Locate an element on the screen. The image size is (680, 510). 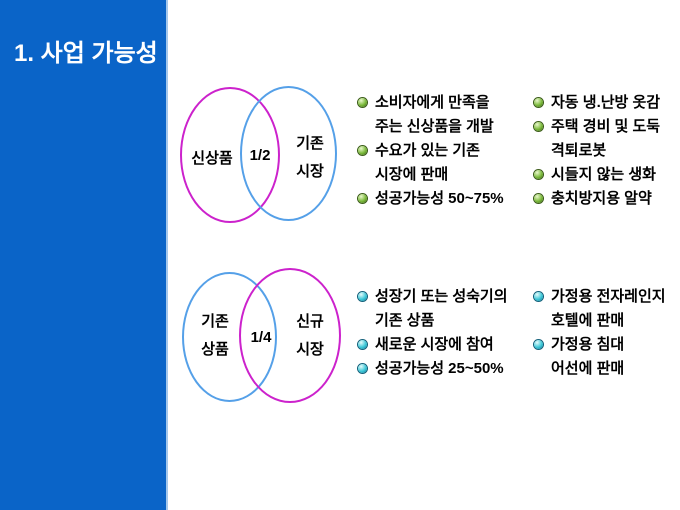
list-line: 성공가능성 25~50% is located at coordinates (439, 368).